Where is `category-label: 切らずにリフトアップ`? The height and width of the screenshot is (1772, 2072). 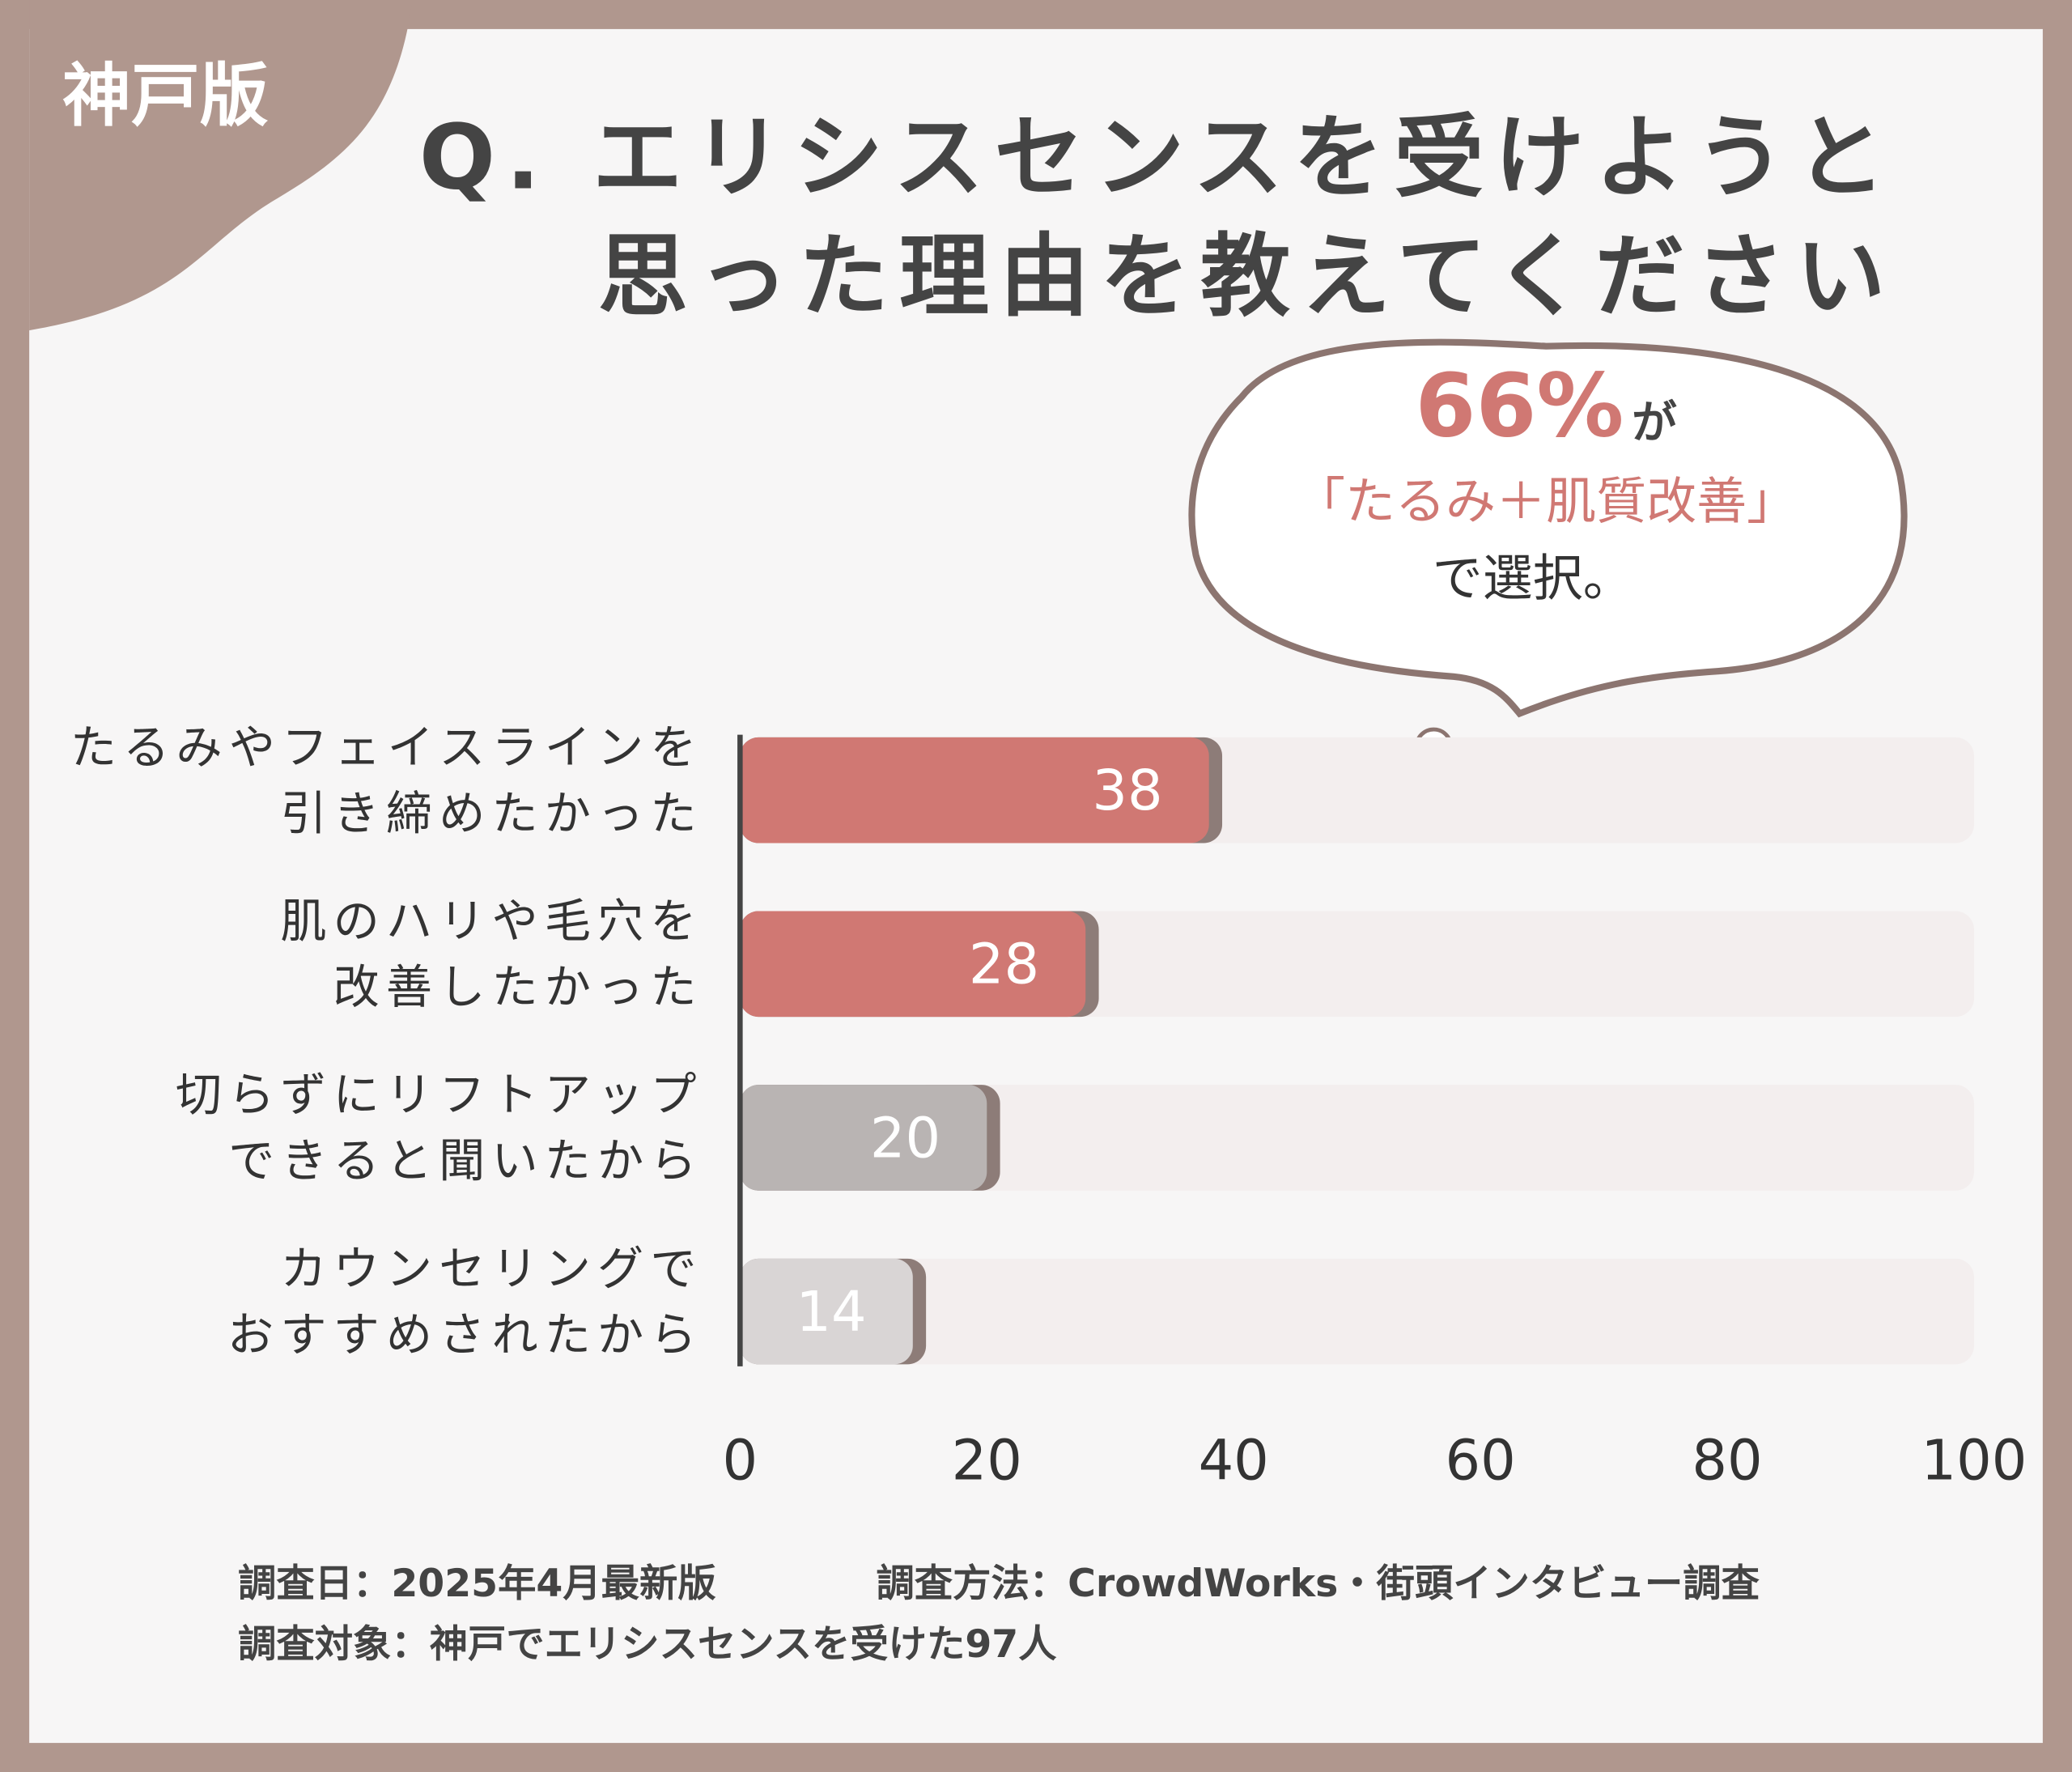
category-label: 切らずにリフトアップ is located at coordinates (439, 1096).